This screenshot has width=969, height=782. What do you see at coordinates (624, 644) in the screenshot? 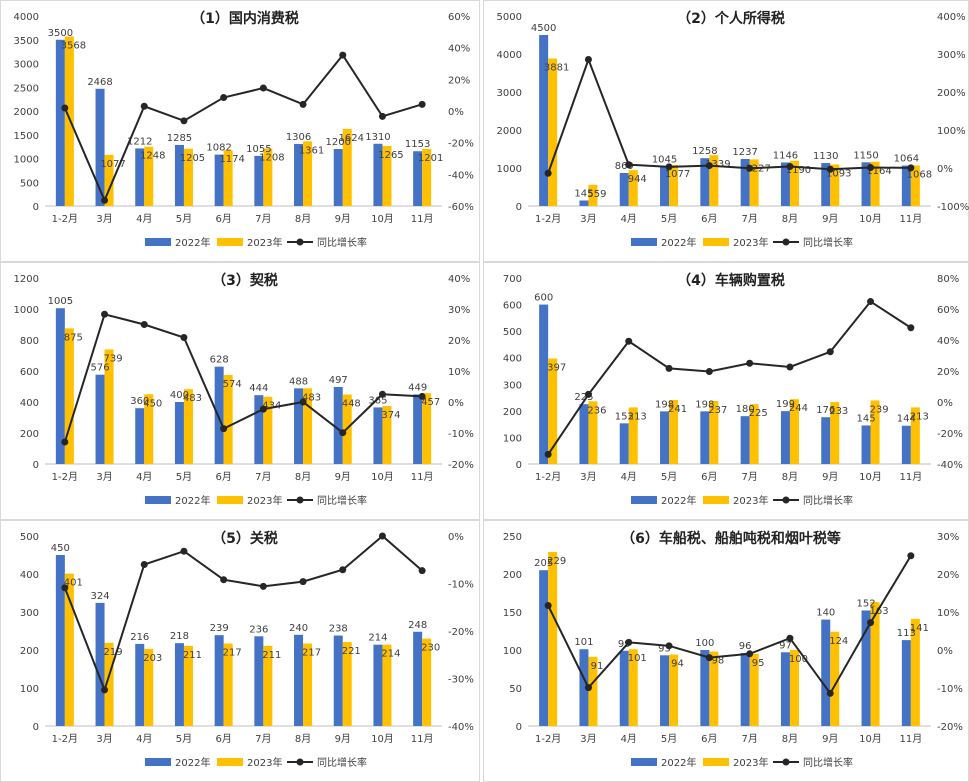
I see `data-label-2022: 99` at bounding box center [624, 644].